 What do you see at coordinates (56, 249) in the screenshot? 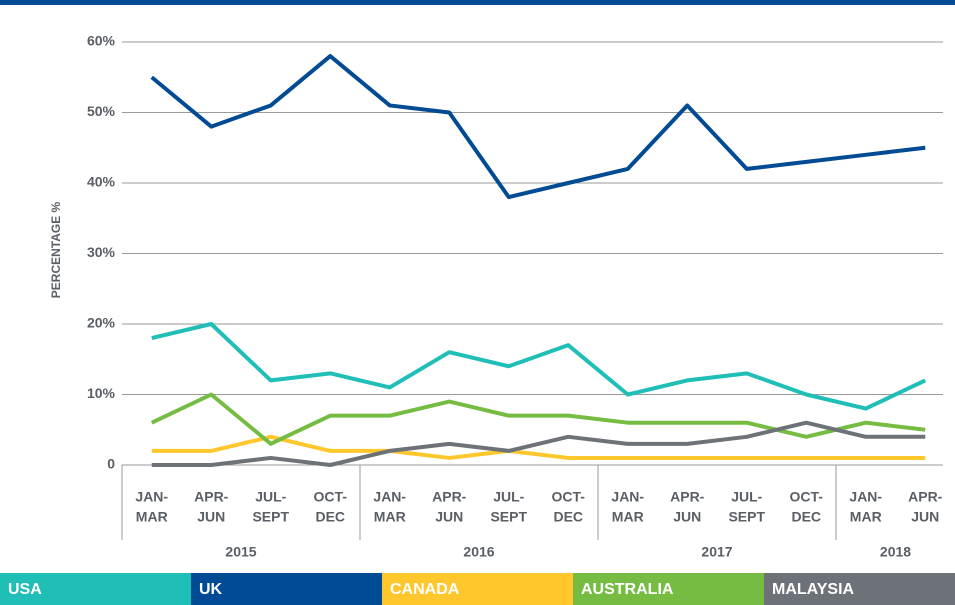
I see `y-axis-label: PERCENTAGE %` at bounding box center [56, 249].